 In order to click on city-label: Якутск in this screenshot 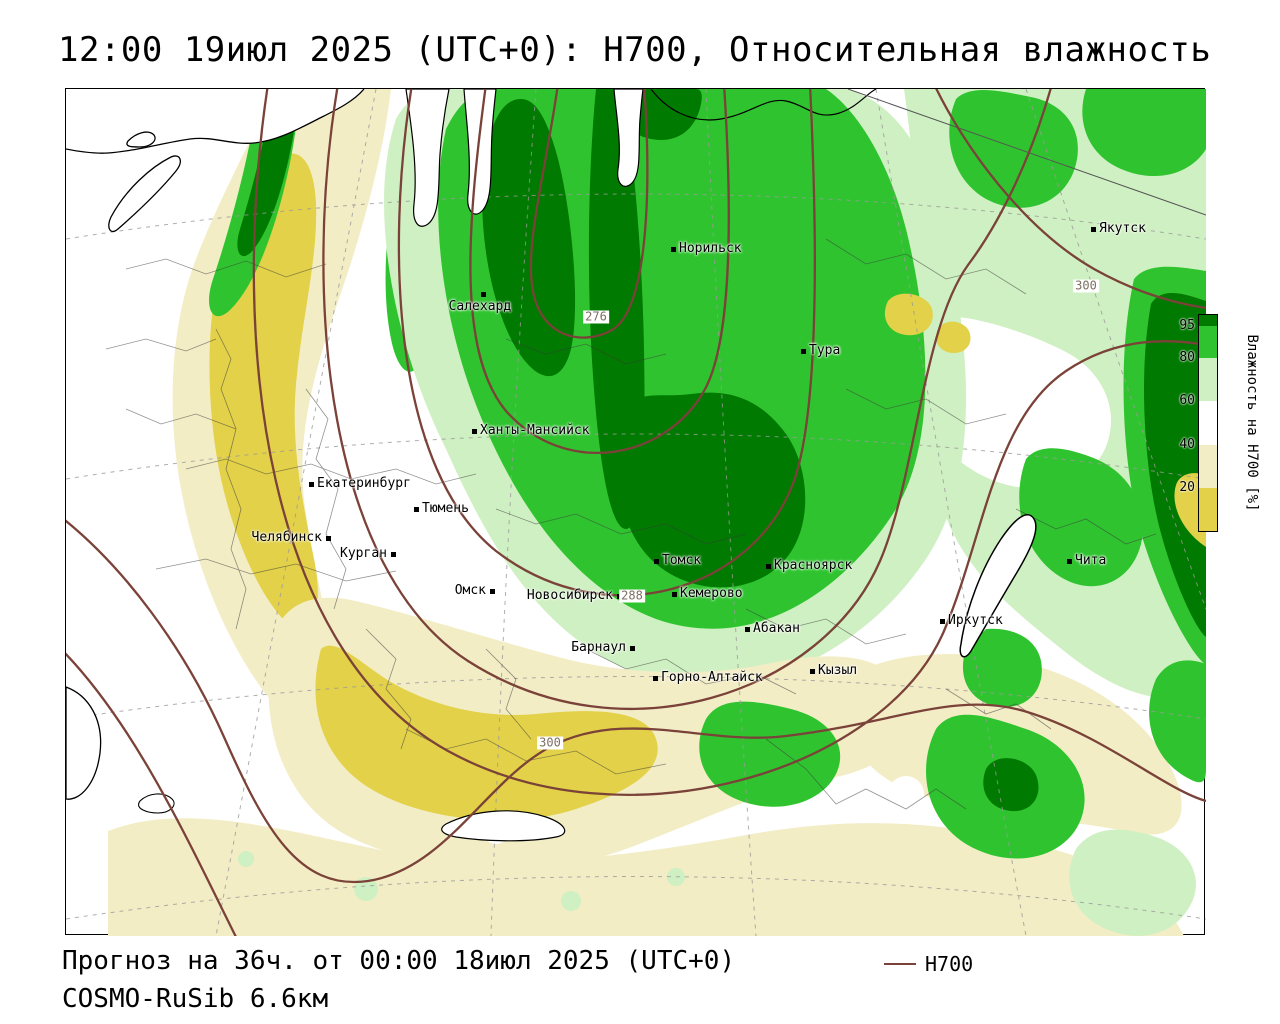, I will do `click(1122, 228)`.